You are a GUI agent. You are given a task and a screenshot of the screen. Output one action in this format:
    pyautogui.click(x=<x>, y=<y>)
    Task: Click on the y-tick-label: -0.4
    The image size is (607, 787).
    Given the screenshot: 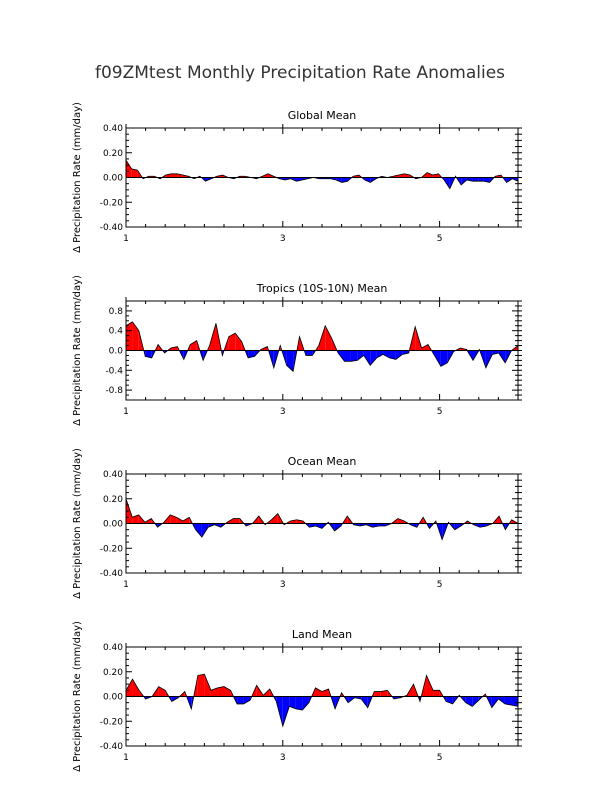 What is the action you would take?
    pyautogui.click(x=114, y=371)
    